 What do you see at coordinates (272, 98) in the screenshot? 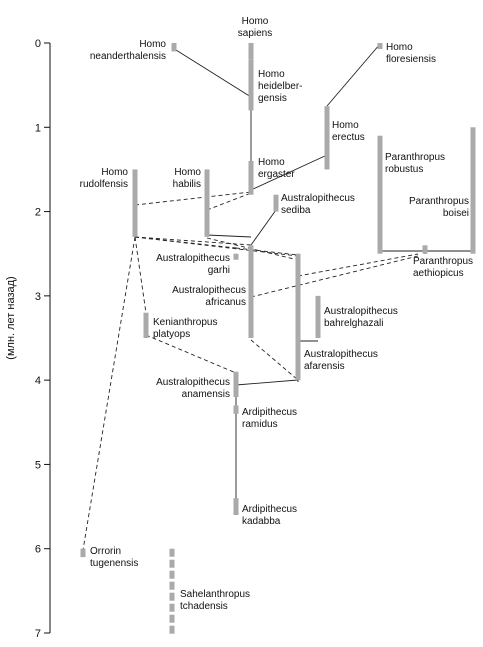
I see `taxon-label-line: gensis` at bounding box center [272, 98].